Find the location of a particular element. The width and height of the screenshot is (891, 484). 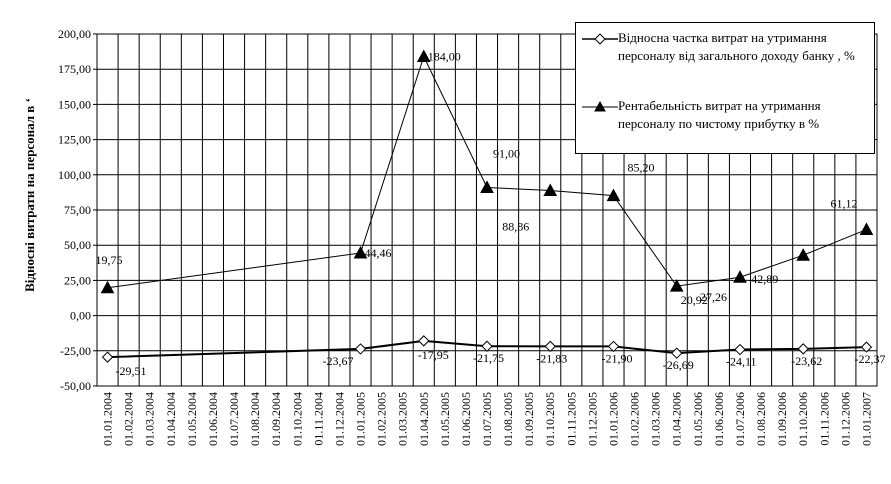

y-tick-label: 25,00 is located at coordinates (77, 280).